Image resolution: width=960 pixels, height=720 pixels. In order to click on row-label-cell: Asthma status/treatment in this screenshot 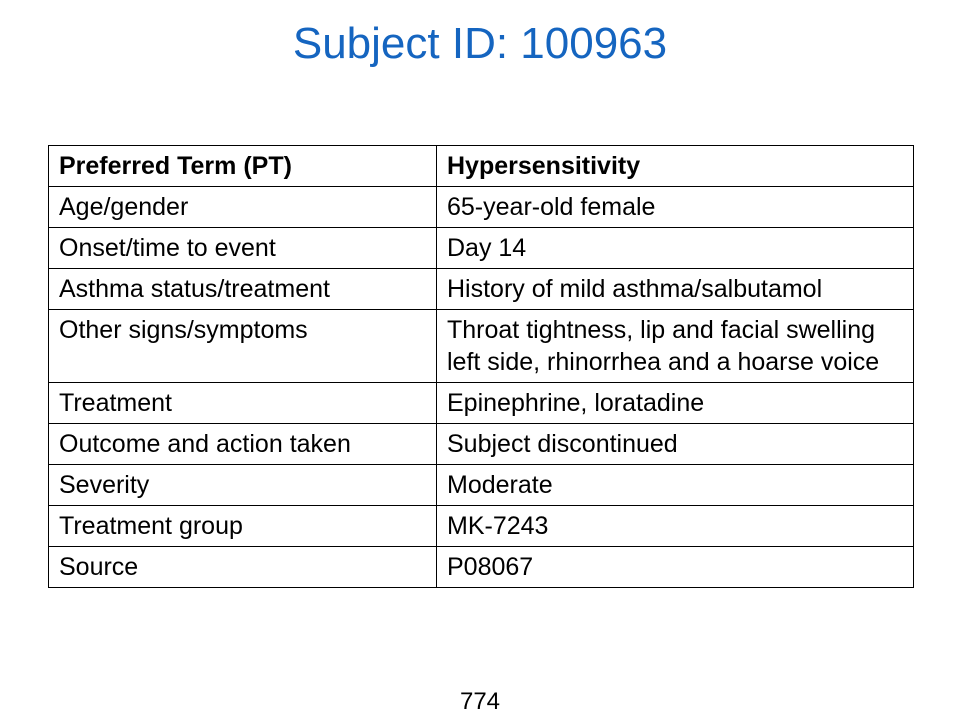, I will do `click(242, 289)`.